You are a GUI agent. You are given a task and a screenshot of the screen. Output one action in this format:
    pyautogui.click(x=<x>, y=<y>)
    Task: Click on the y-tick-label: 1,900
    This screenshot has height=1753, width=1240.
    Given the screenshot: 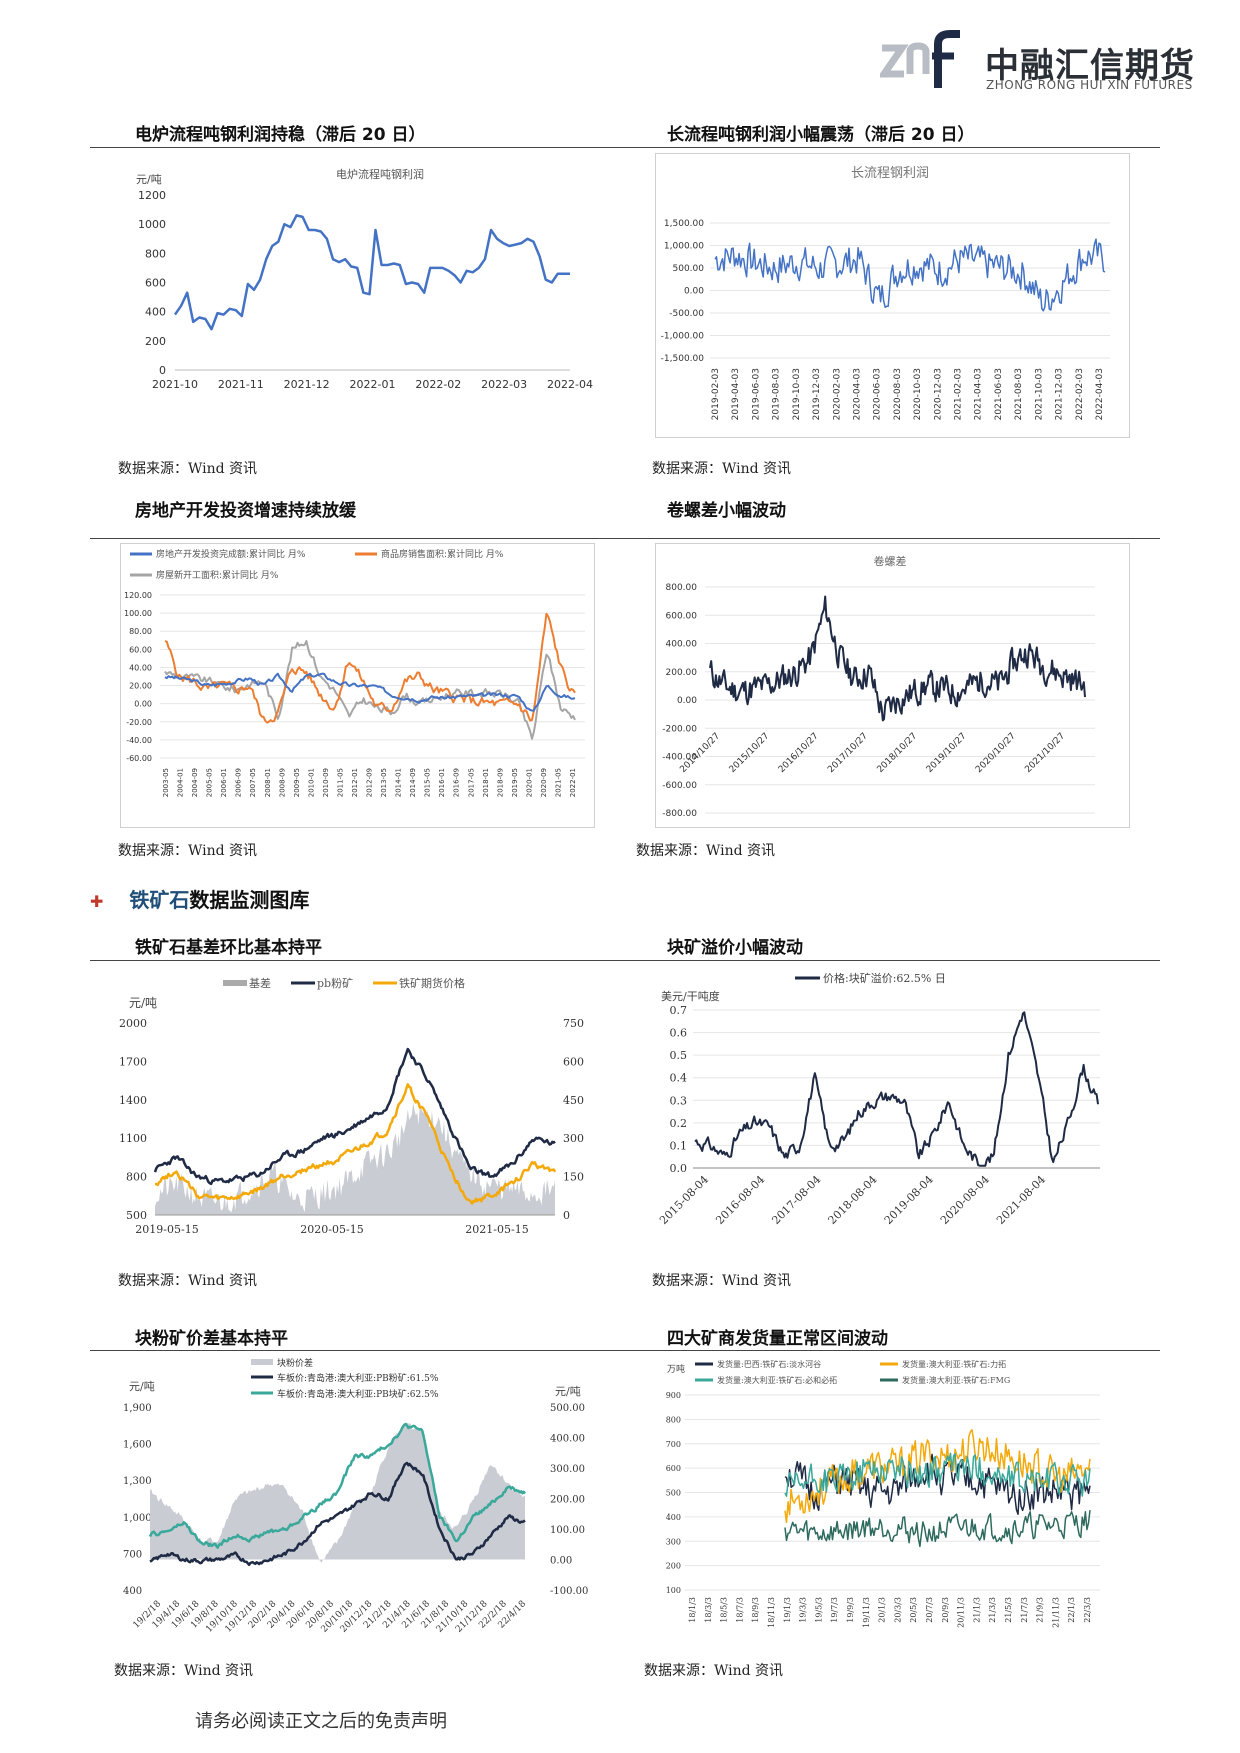 What is the action you would take?
    pyautogui.click(x=137, y=1408)
    